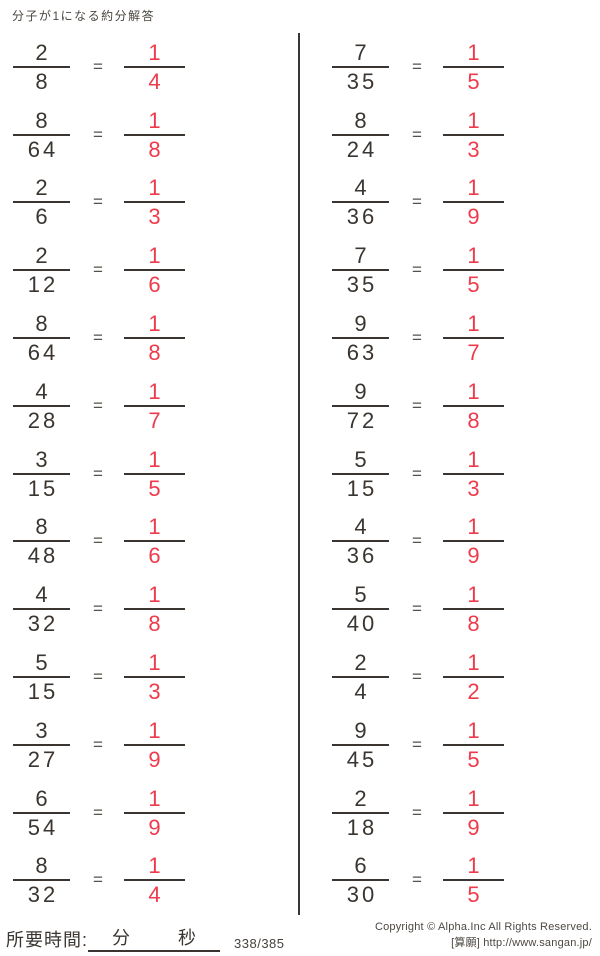 This screenshot has width=600, height=956. What do you see at coordinates (362, 692) in the screenshot?
I see `problem-denominator: 4` at bounding box center [362, 692].